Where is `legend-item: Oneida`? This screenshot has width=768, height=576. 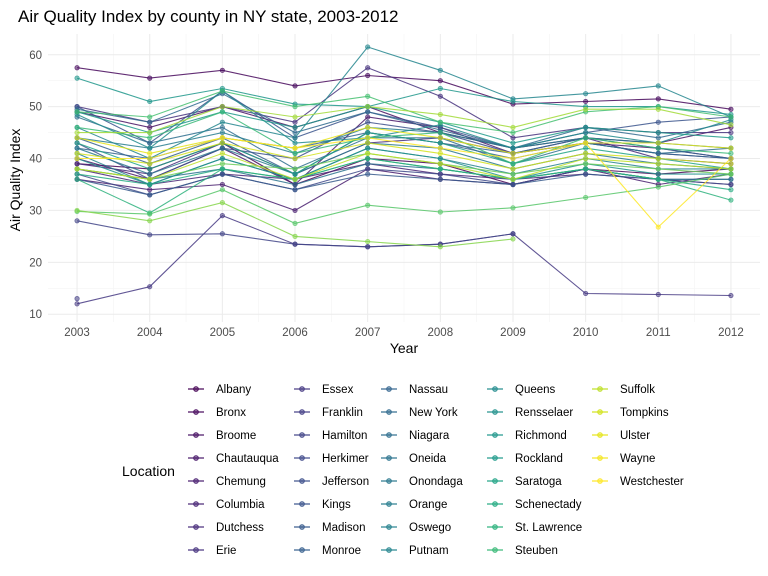 legend-item: Oneida is located at coordinates (414, 459).